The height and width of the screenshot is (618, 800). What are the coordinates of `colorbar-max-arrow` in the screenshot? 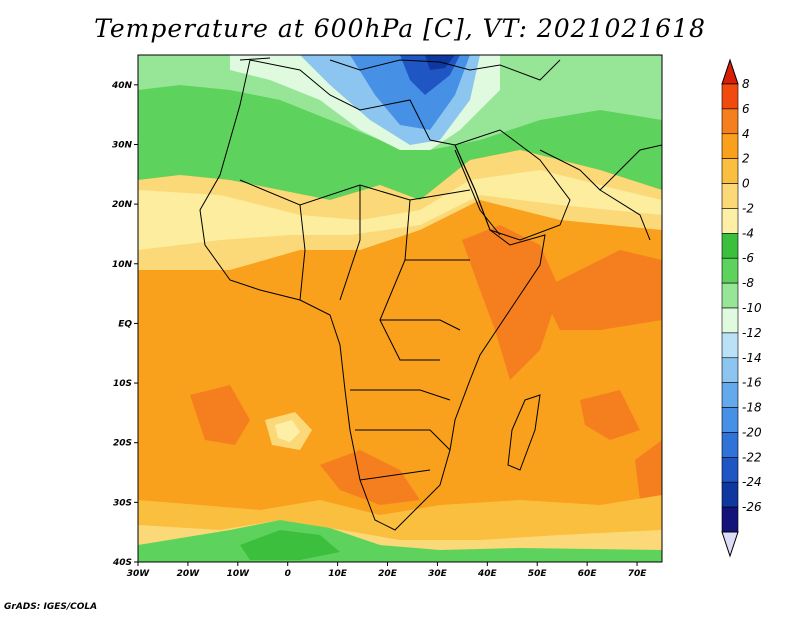 It's located at (730, 71).